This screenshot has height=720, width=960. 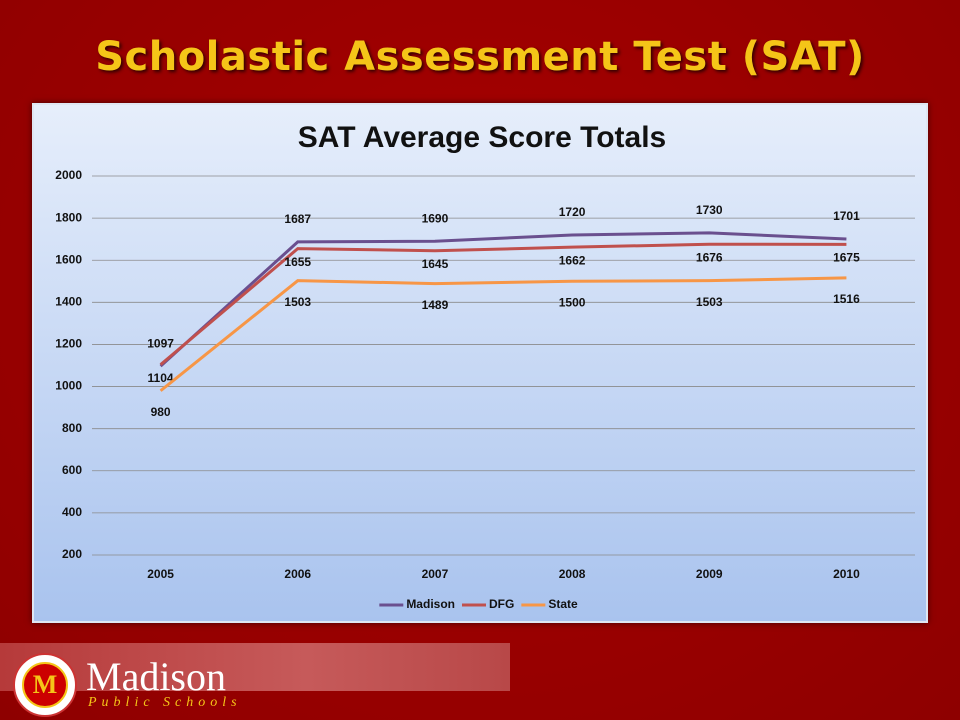 I want to click on x-tick-label: 2008, so click(x=572, y=574).